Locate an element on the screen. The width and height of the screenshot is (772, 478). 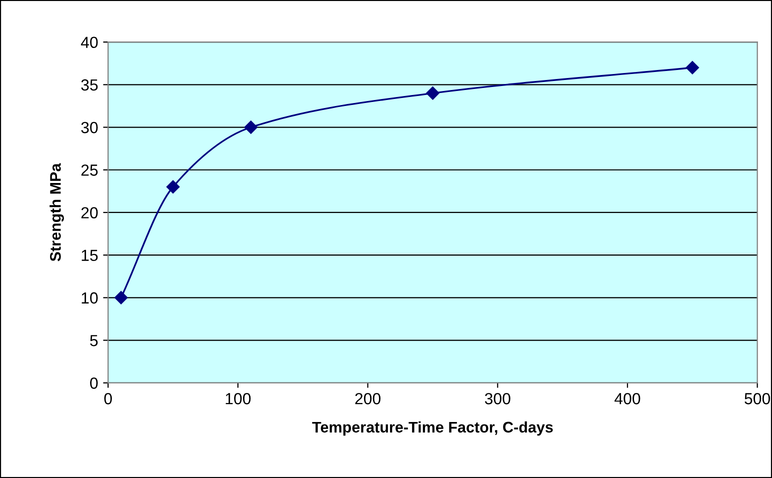
x-tick-label: 100 is located at coordinates (238, 398).